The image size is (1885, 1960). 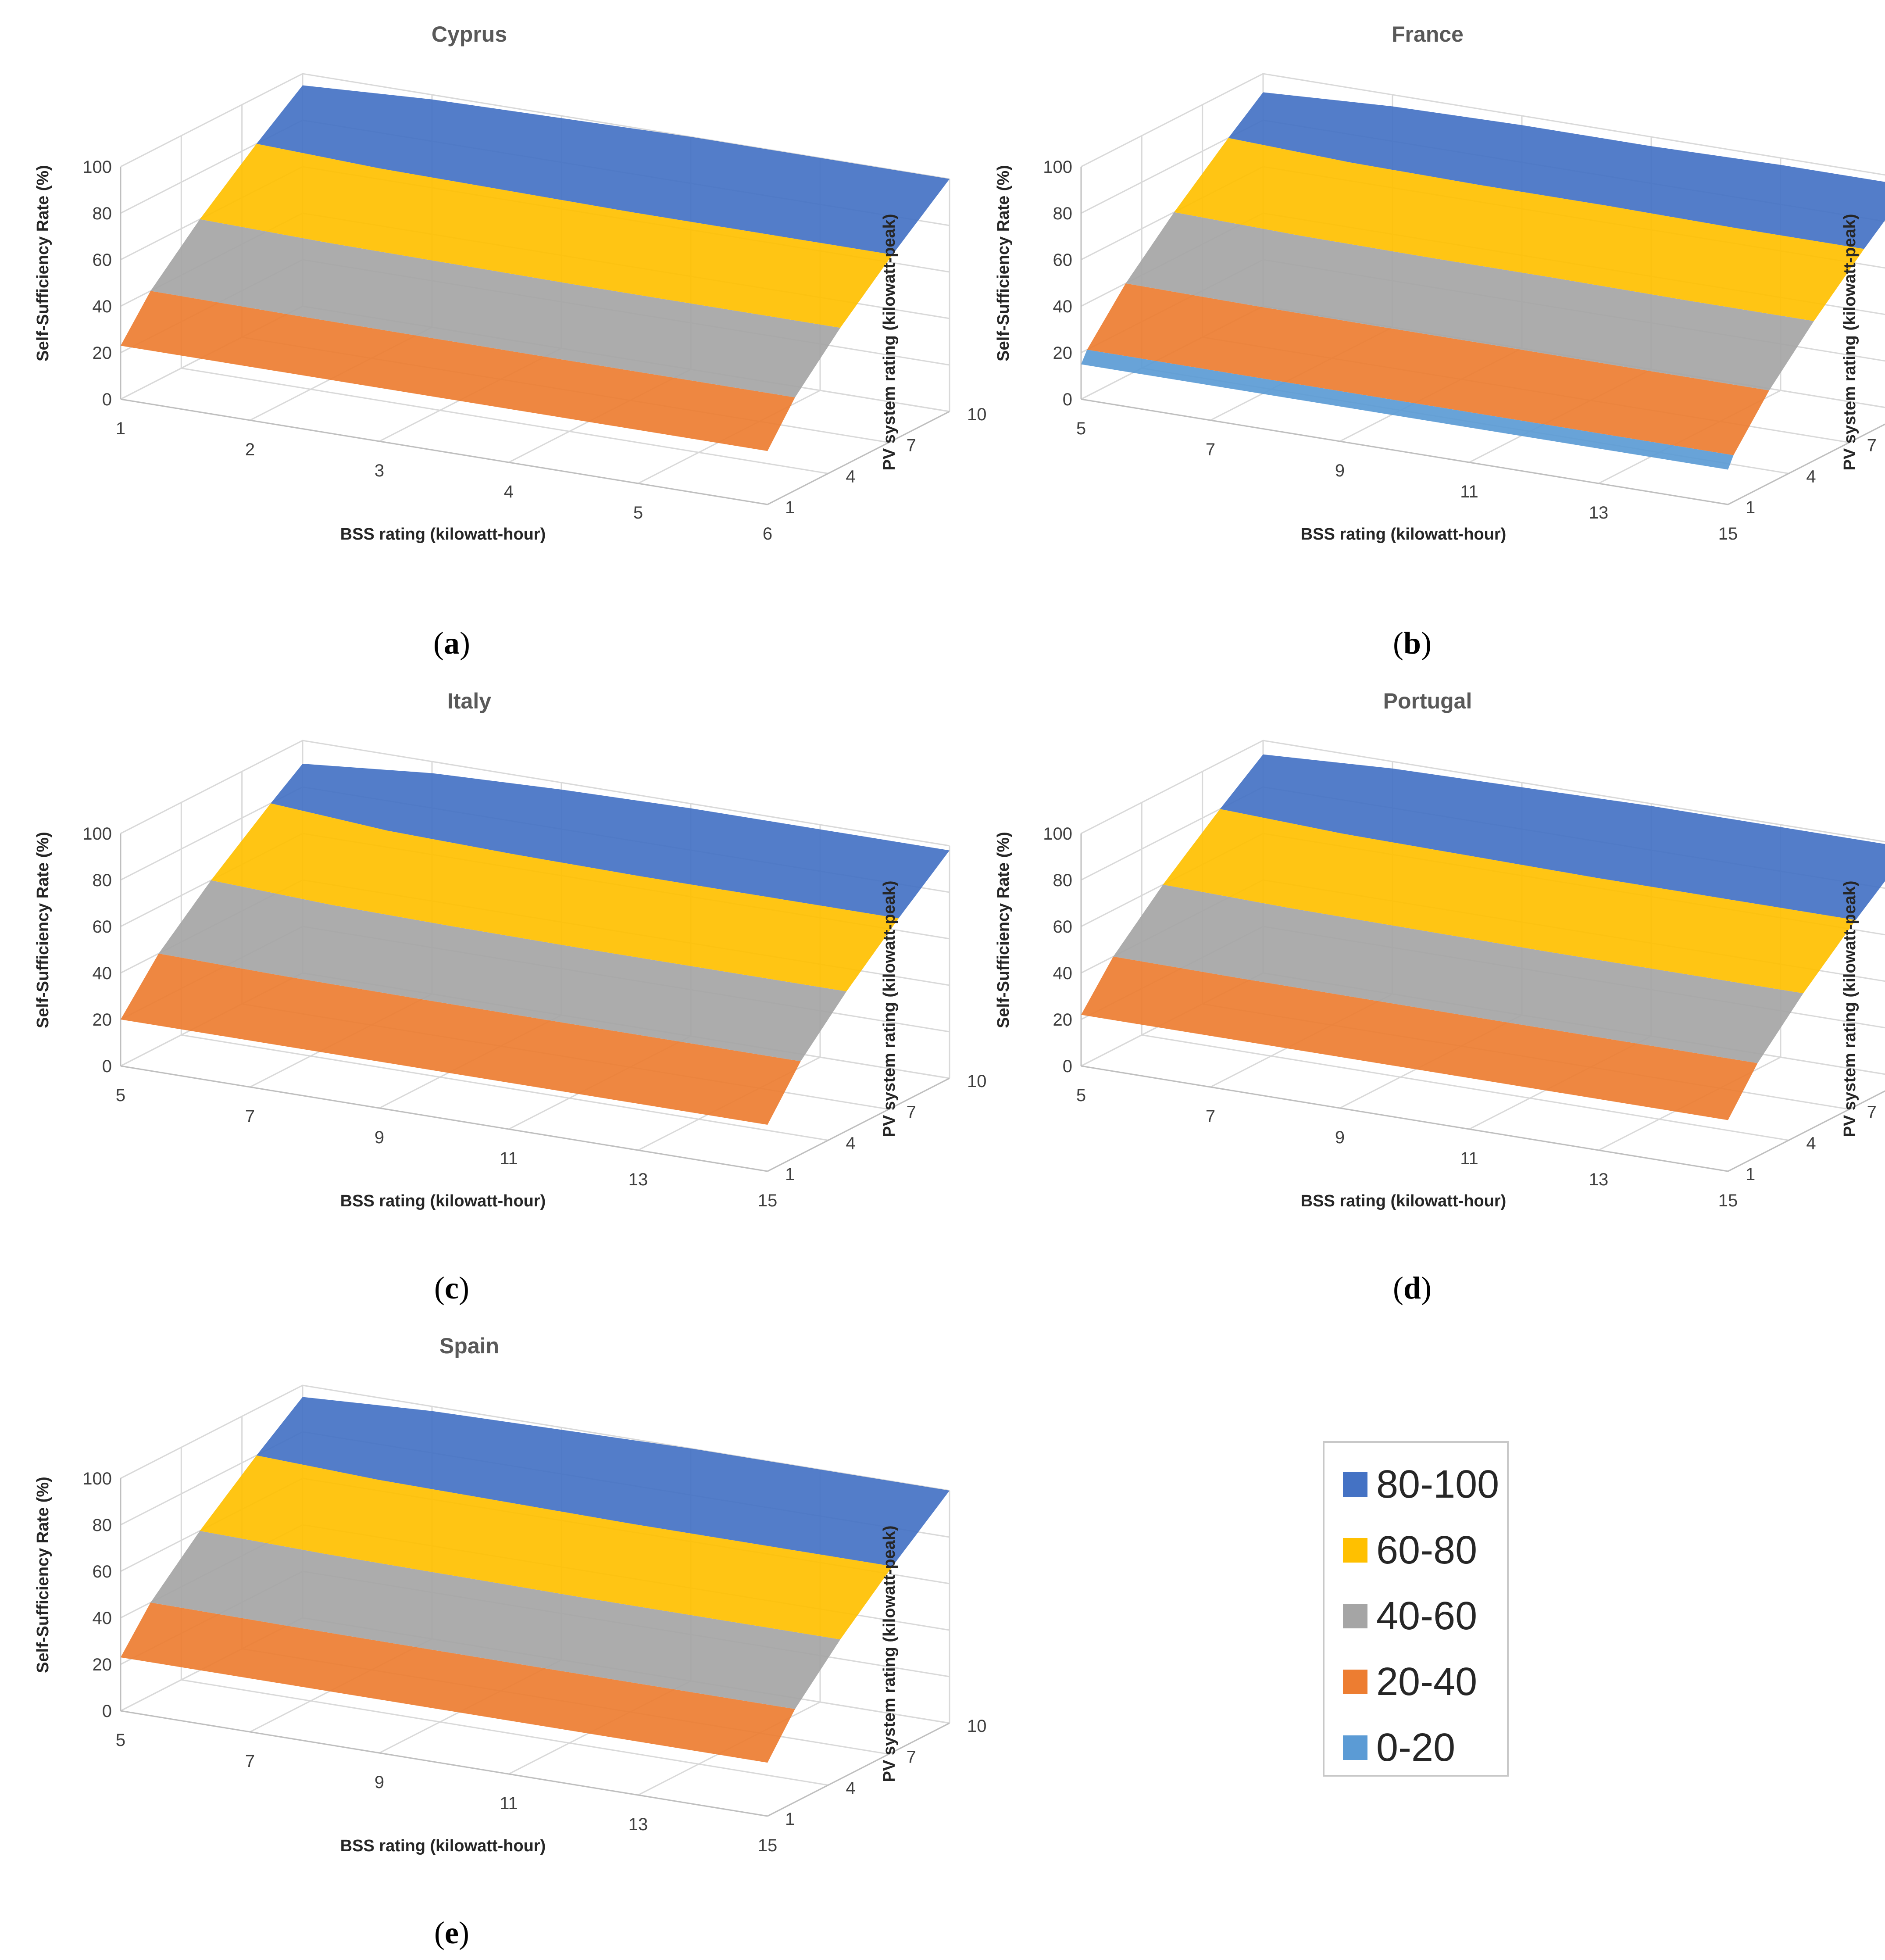 What do you see at coordinates (1413, 643) in the screenshot?
I see `panel-caption: (b)` at bounding box center [1413, 643].